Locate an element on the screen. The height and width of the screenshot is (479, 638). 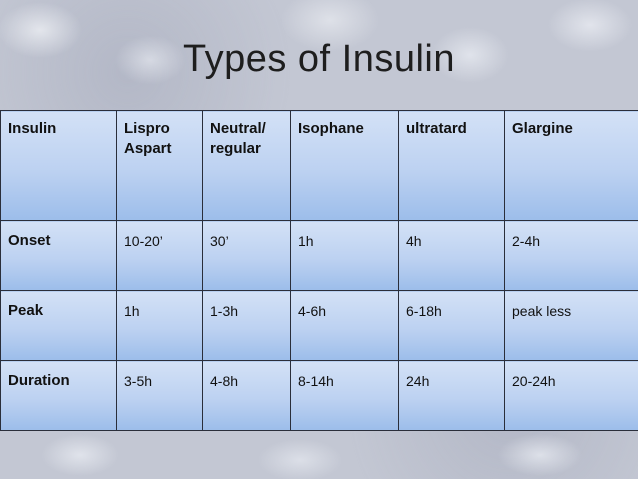
row-label: Duration is located at coordinates (58, 395).